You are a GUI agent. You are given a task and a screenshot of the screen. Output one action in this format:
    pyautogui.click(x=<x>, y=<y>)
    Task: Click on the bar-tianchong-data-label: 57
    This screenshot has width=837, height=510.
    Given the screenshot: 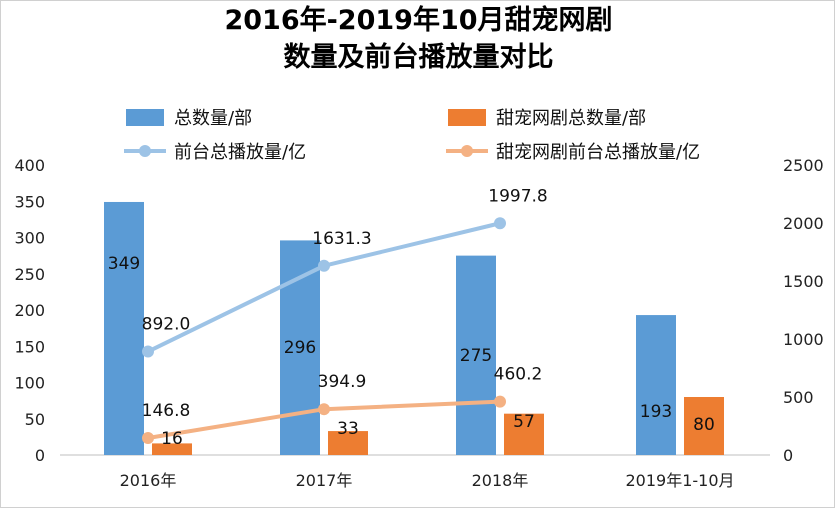 What is the action you would take?
    pyautogui.click(x=524, y=422)
    